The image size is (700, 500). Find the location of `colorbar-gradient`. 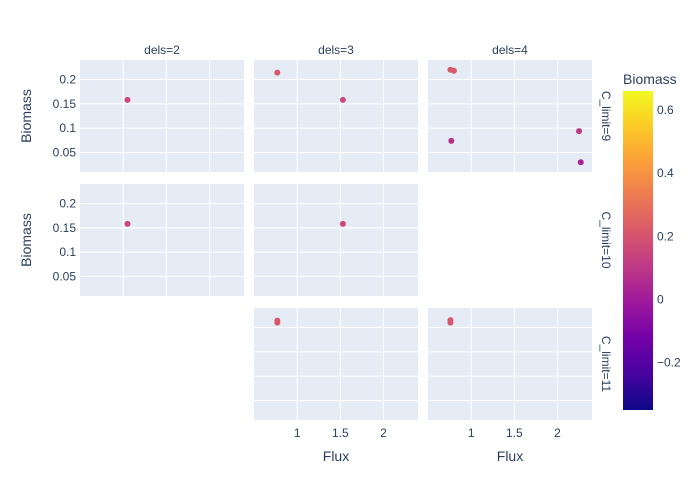

colorbar-gradient is located at coordinates (638, 250).